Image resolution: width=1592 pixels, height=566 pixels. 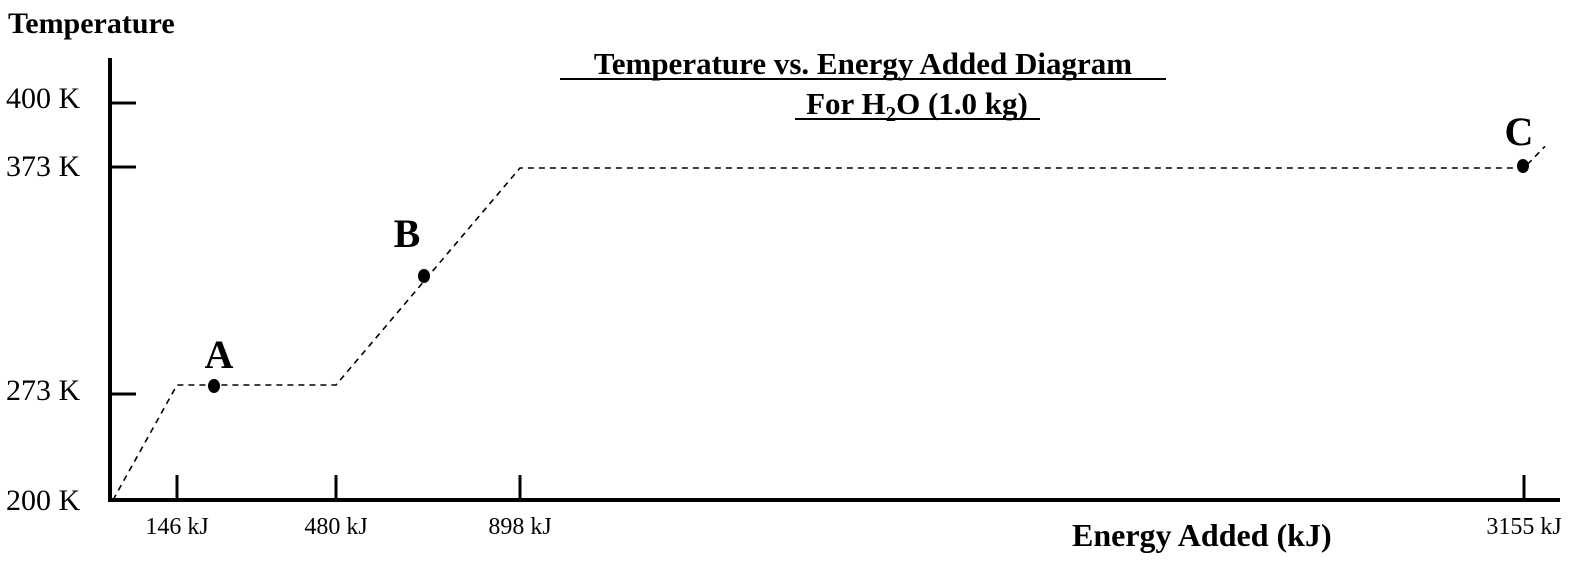 I want to click on point-b-marker, so click(x=424, y=276).